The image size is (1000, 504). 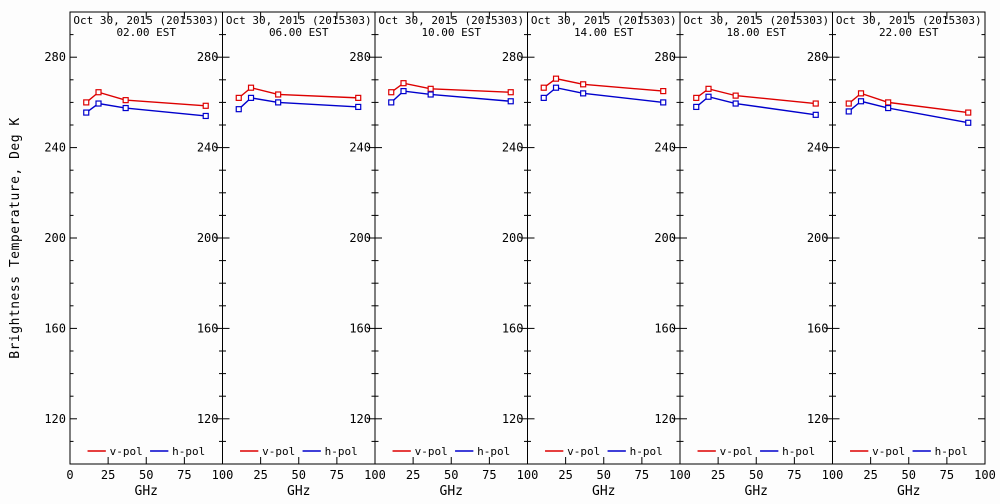 I want to click on y-axis-label: Brightness Temperature, Deg K, so click(x=15, y=238).